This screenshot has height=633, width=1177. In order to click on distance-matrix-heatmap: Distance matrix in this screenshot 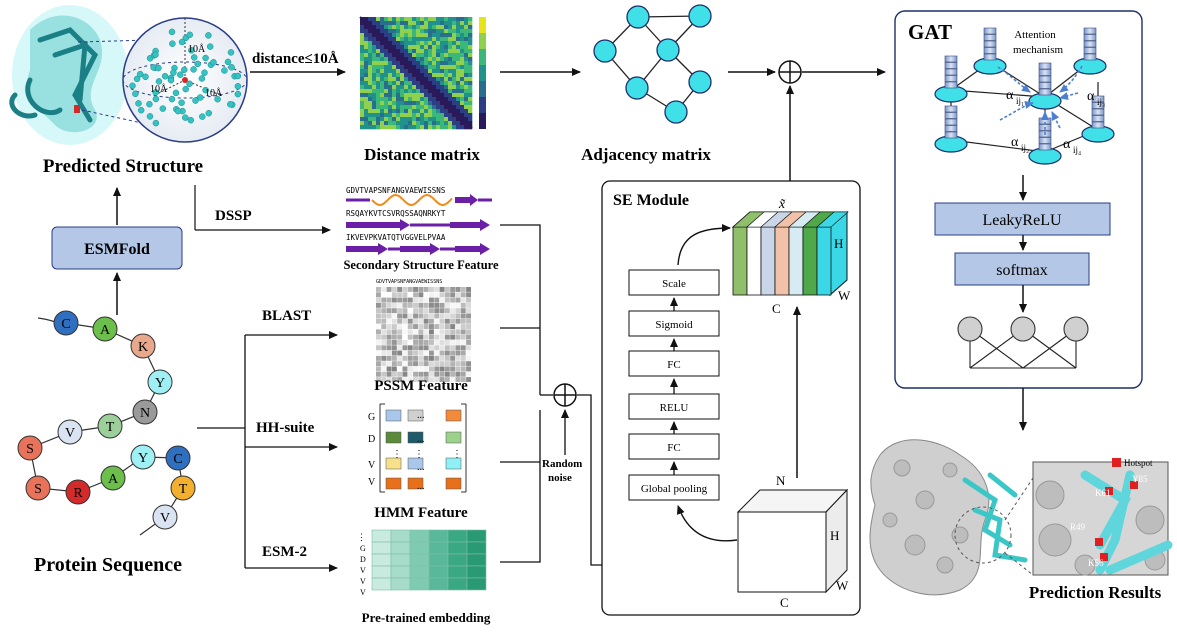, I will do `click(422, 90)`.